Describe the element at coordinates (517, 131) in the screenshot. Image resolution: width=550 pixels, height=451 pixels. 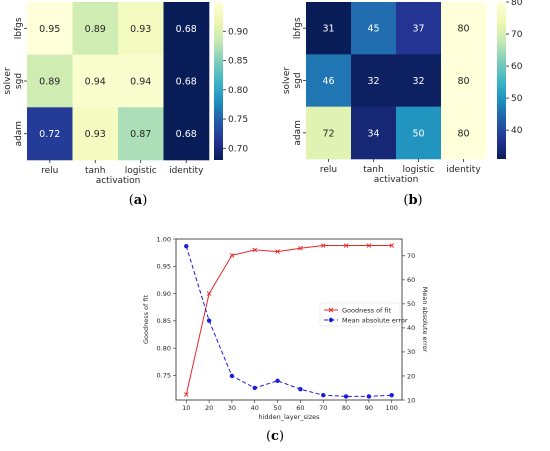
I see `colorbar-tick-label: 40` at that location.